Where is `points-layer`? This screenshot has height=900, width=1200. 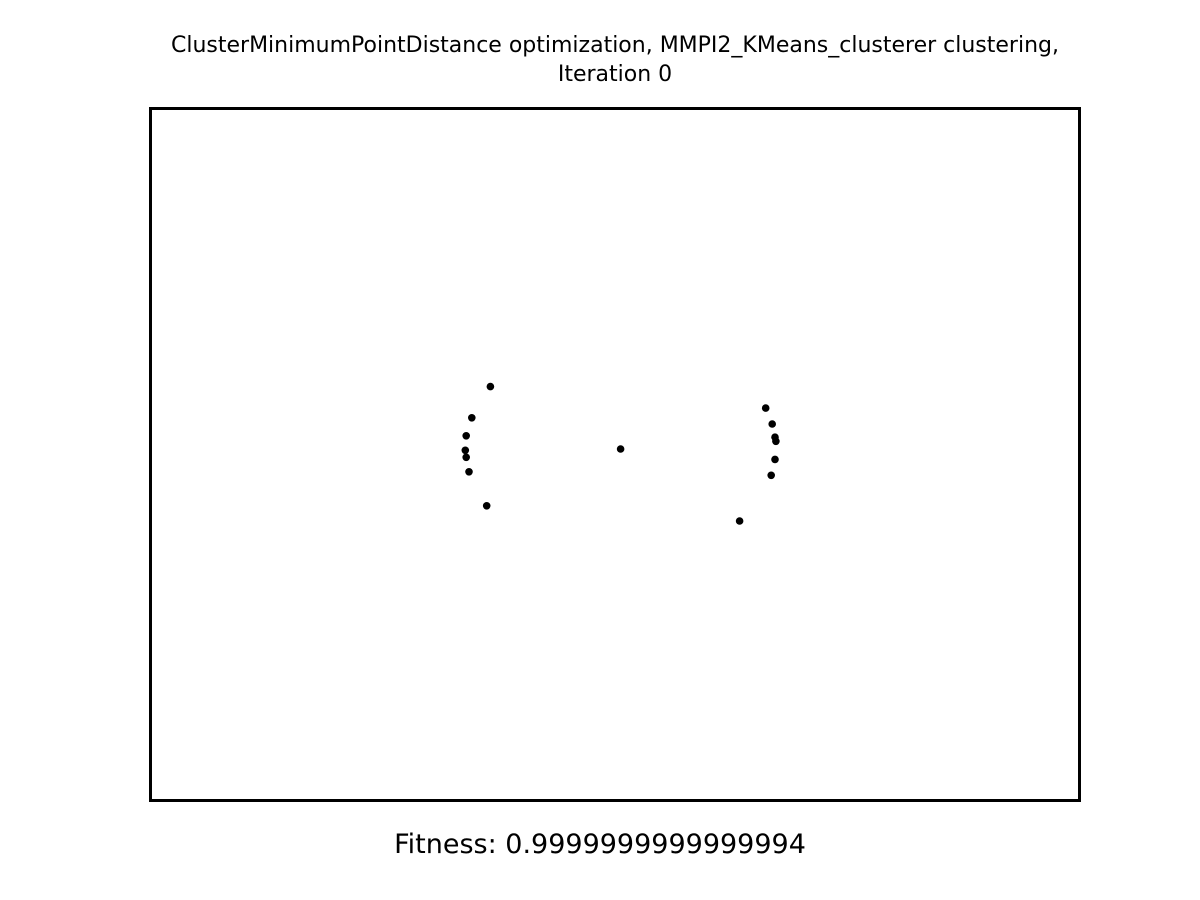 points-layer is located at coordinates (620, 453).